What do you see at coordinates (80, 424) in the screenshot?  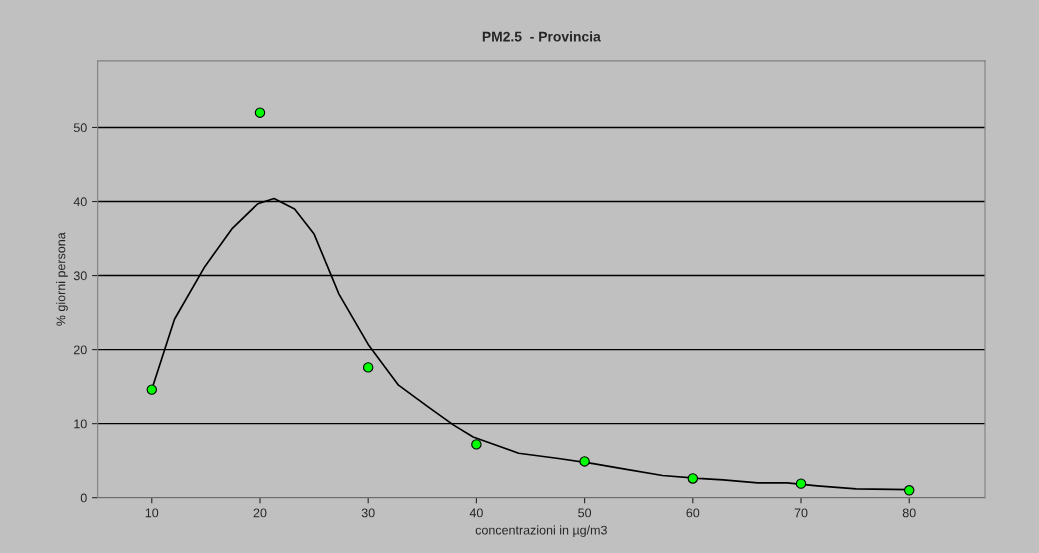 I see `y-tick-label: 10` at bounding box center [80, 424].